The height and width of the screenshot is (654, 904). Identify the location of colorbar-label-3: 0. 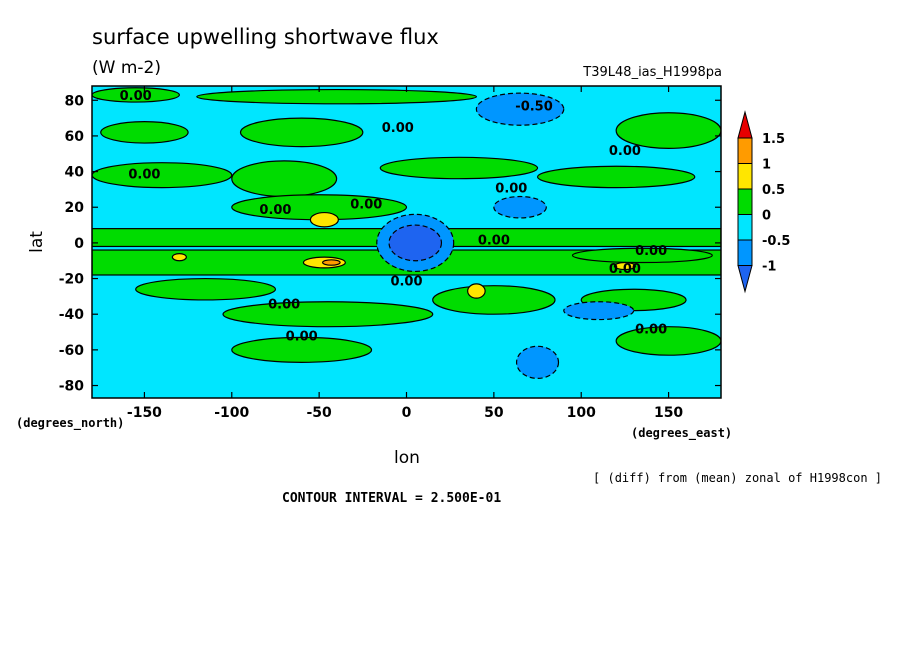
(766, 216).